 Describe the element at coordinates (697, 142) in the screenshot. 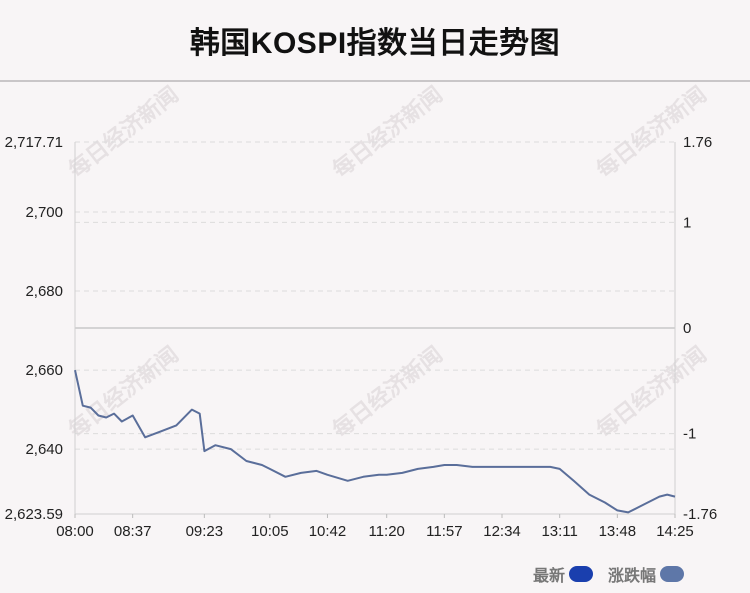

I see `y-right-tick-label: 1.76` at that location.